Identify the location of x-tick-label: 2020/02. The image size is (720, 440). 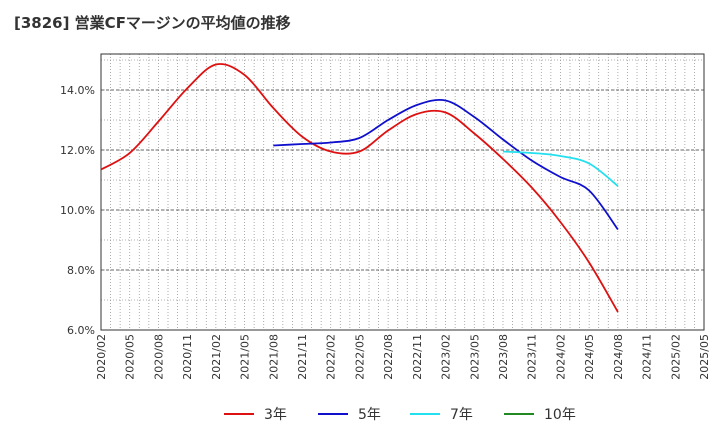
(101, 357).